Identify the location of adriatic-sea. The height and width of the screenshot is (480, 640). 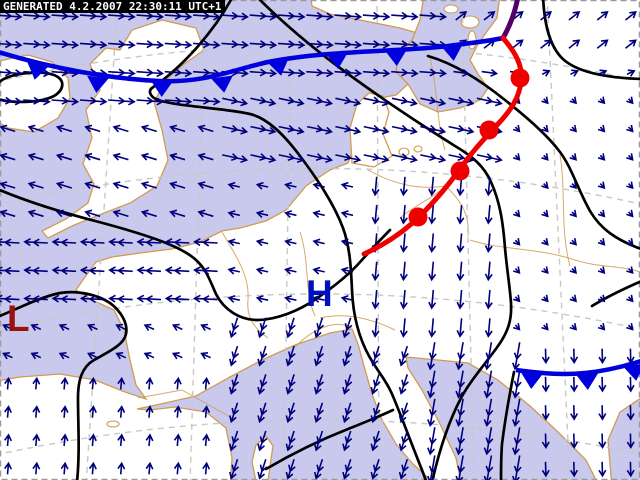
(501, 418).